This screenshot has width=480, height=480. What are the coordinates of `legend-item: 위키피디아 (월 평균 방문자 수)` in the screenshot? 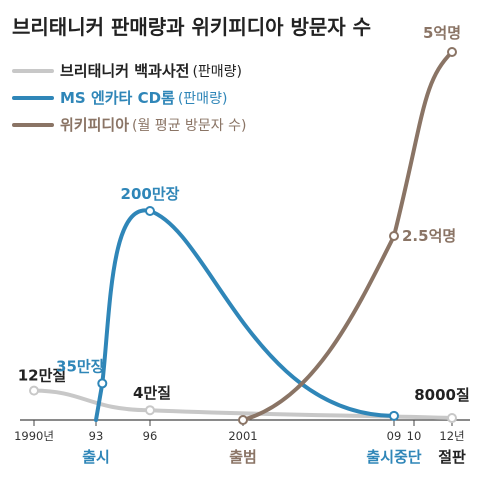 It's located at (129, 125).